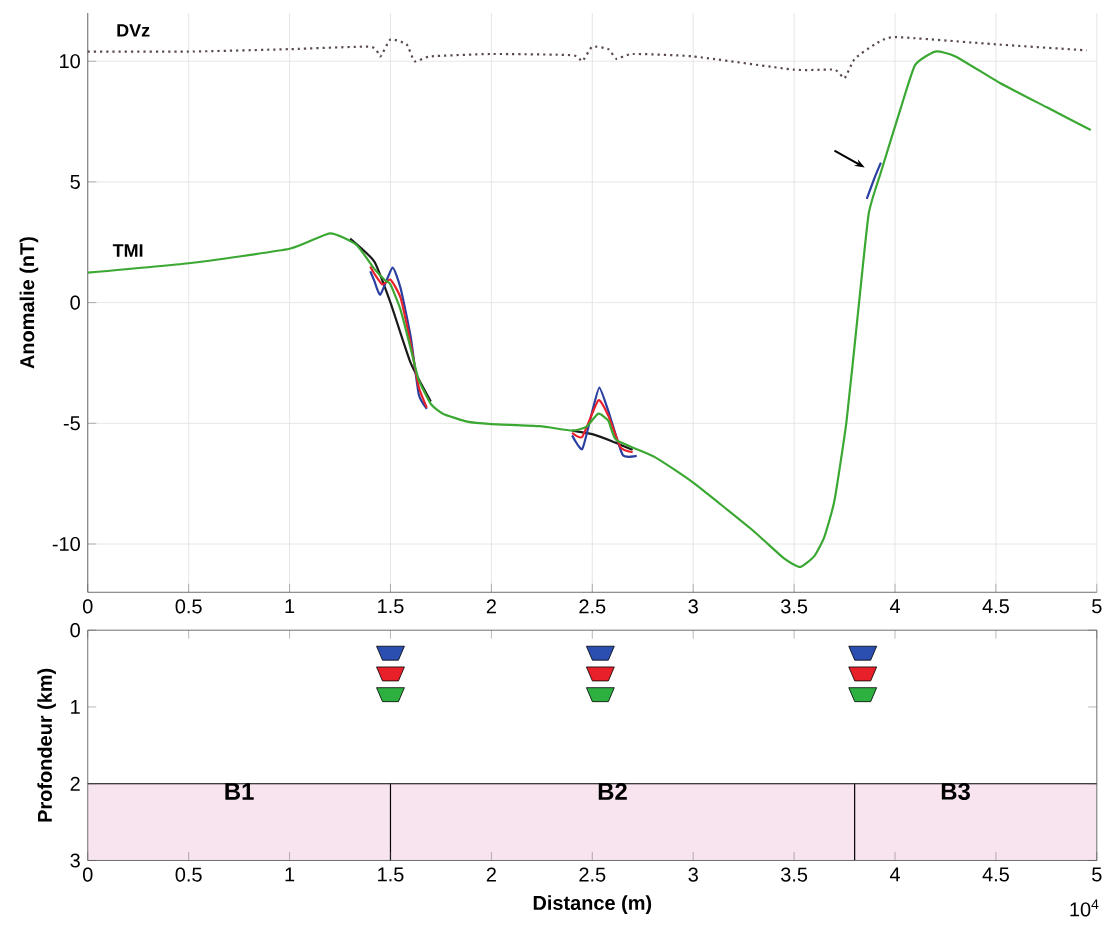 Image resolution: width=1109 pixels, height=951 pixels. I want to click on y-tick-label: -10, so click(66, 543).